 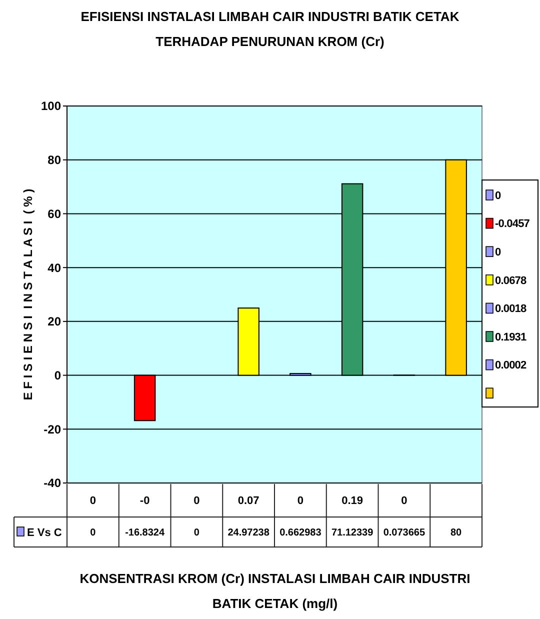 I want to click on text: -0.0457, so click(x=512, y=224).